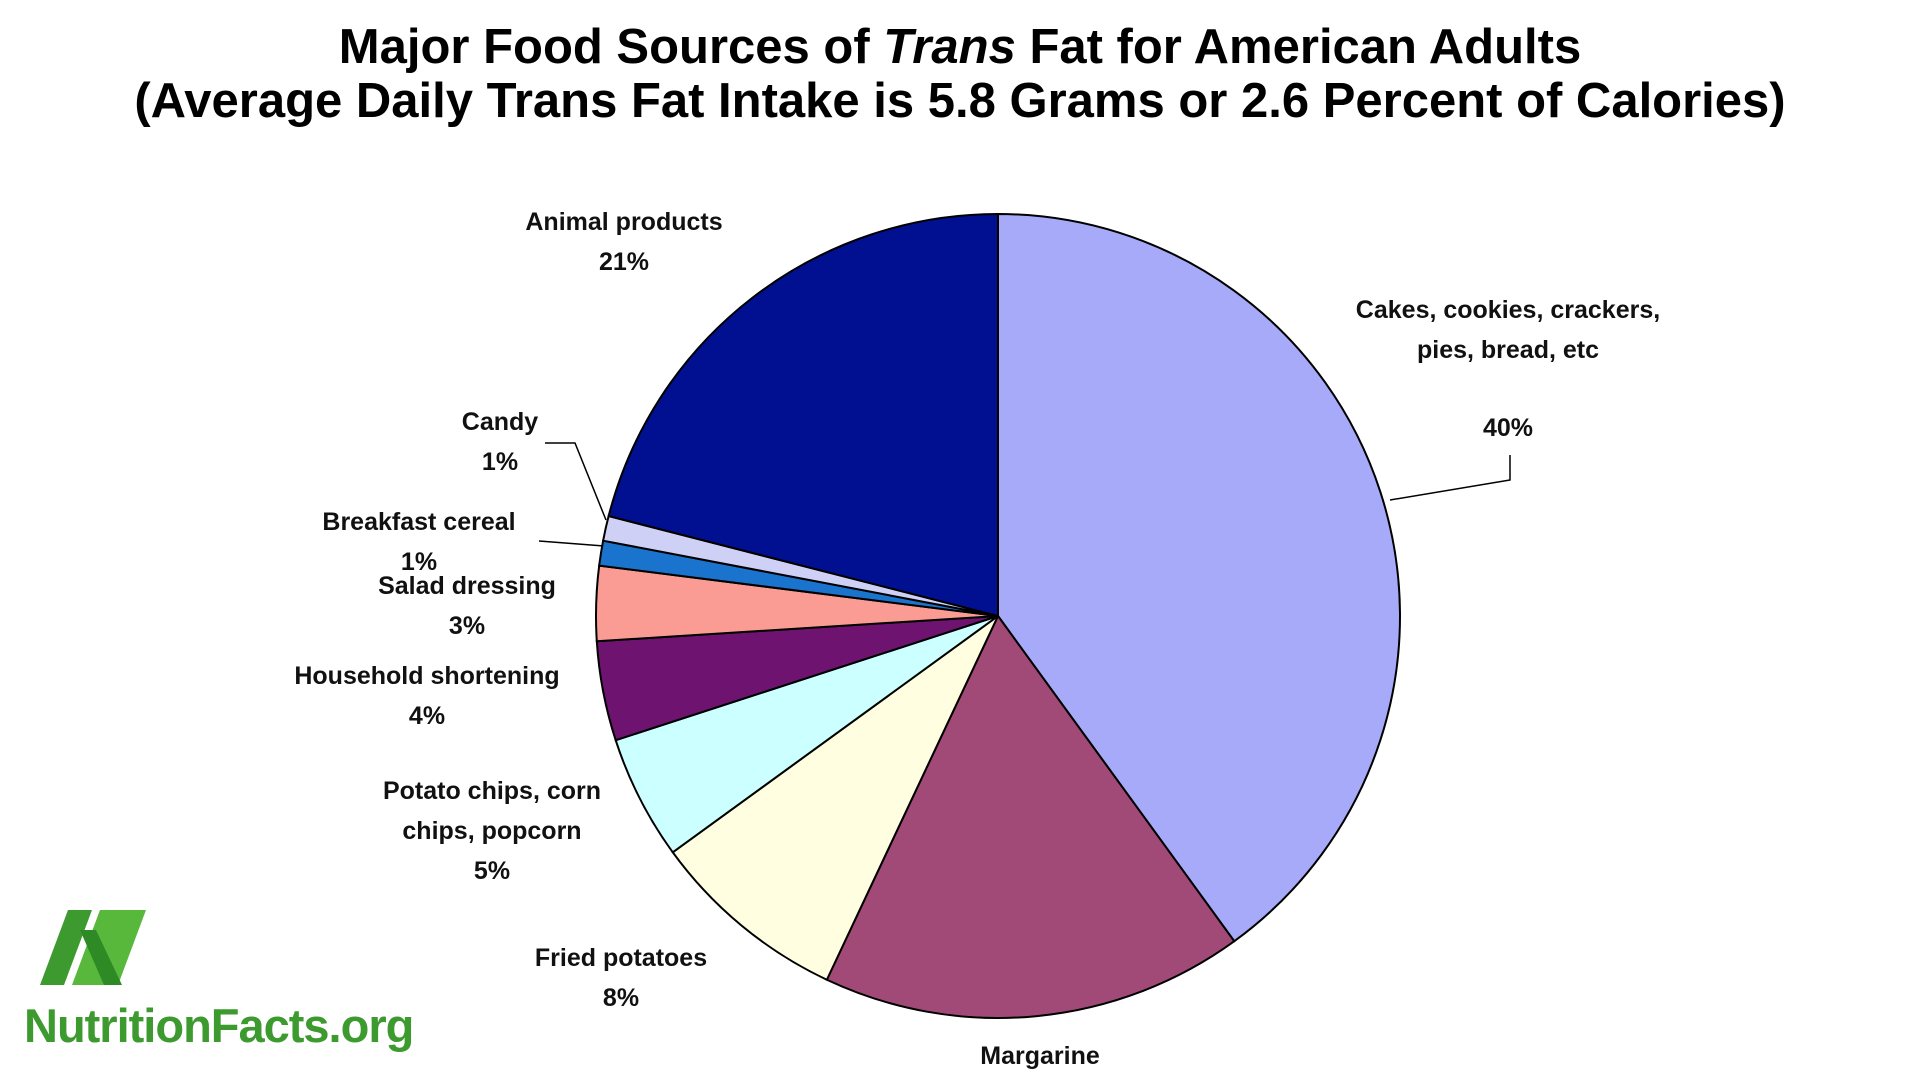 Image resolution: width=1920 pixels, height=1080 pixels. I want to click on slice-label: Potato chips, corn chips, popcorn, so click(492, 811).